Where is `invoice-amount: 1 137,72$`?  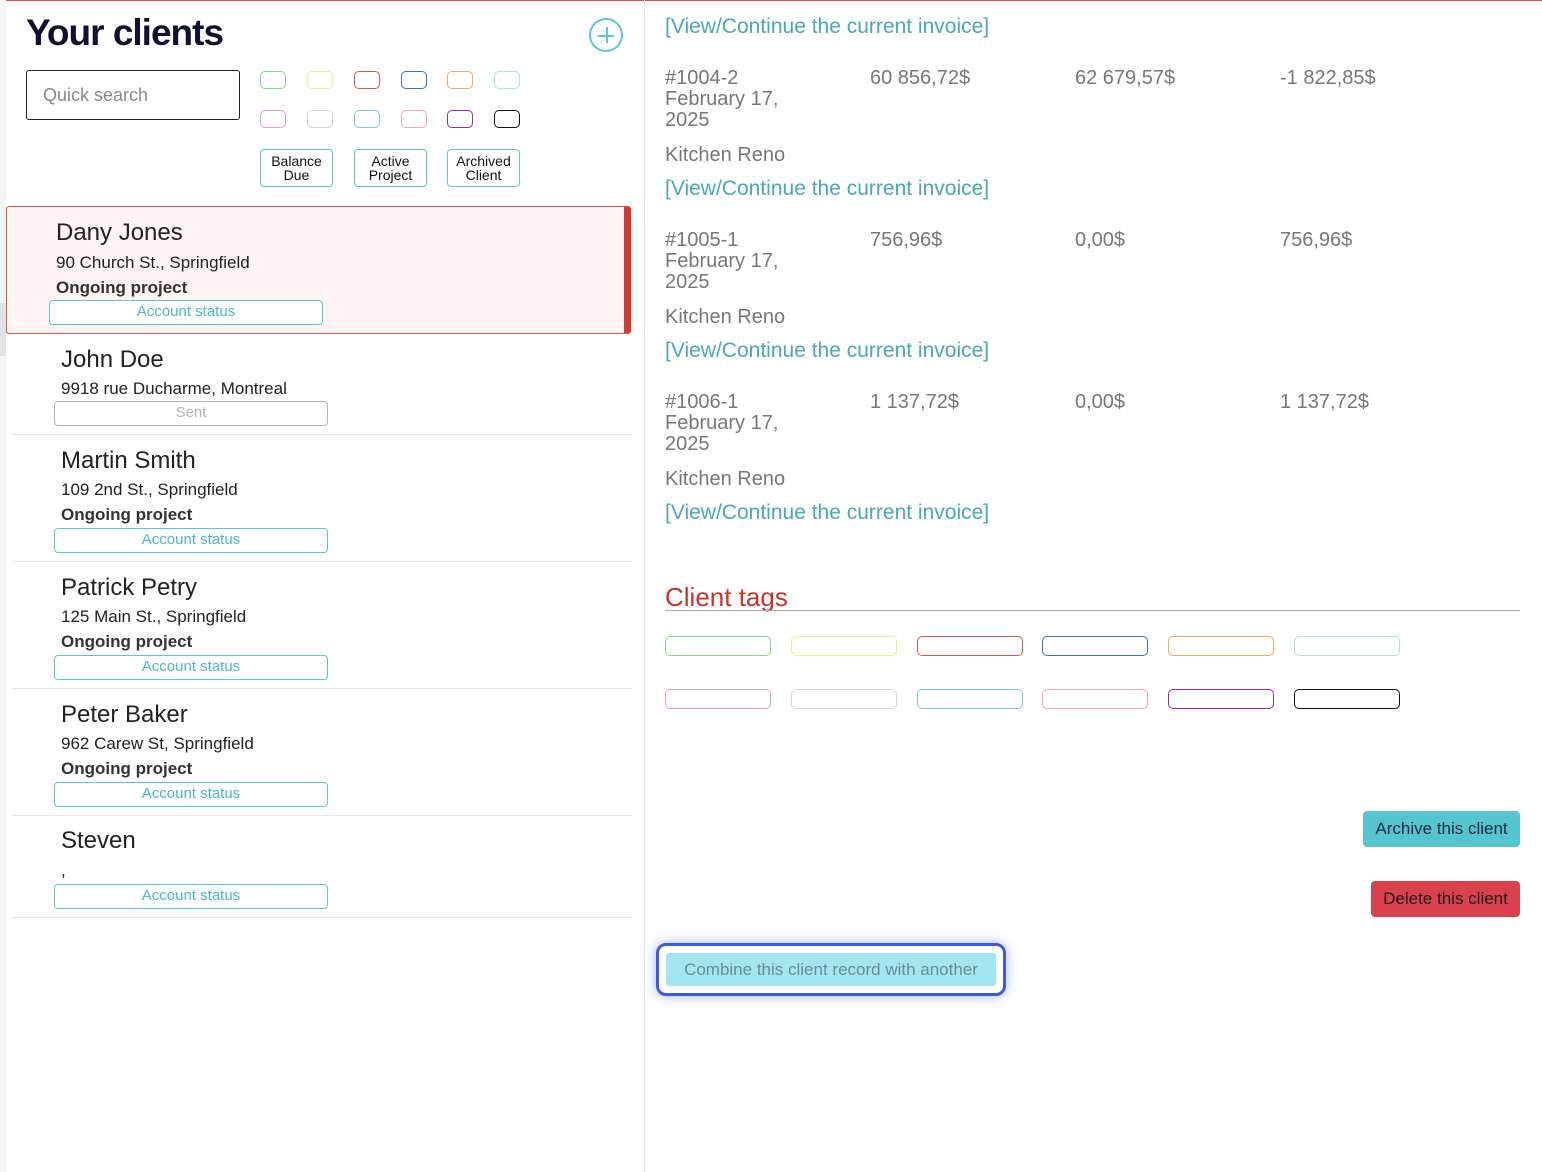 invoice-amount: 1 137,72$ is located at coordinates (914, 402).